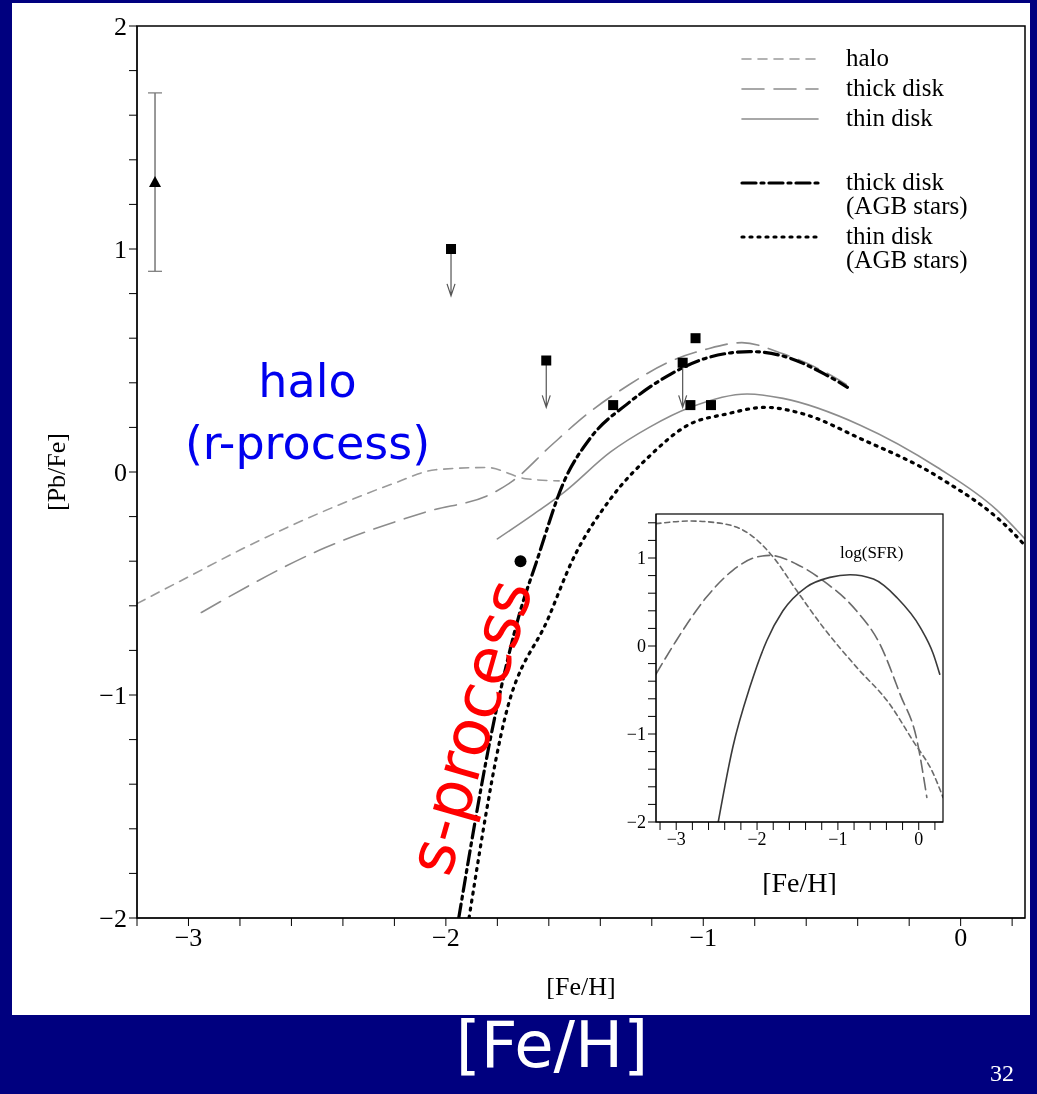 The image size is (1037, 1094). What do you see at coordinates (907, 193) in the screenshot?
I see `legend-label: thick disk (AGB stars)` at bounding box center [907, 193].